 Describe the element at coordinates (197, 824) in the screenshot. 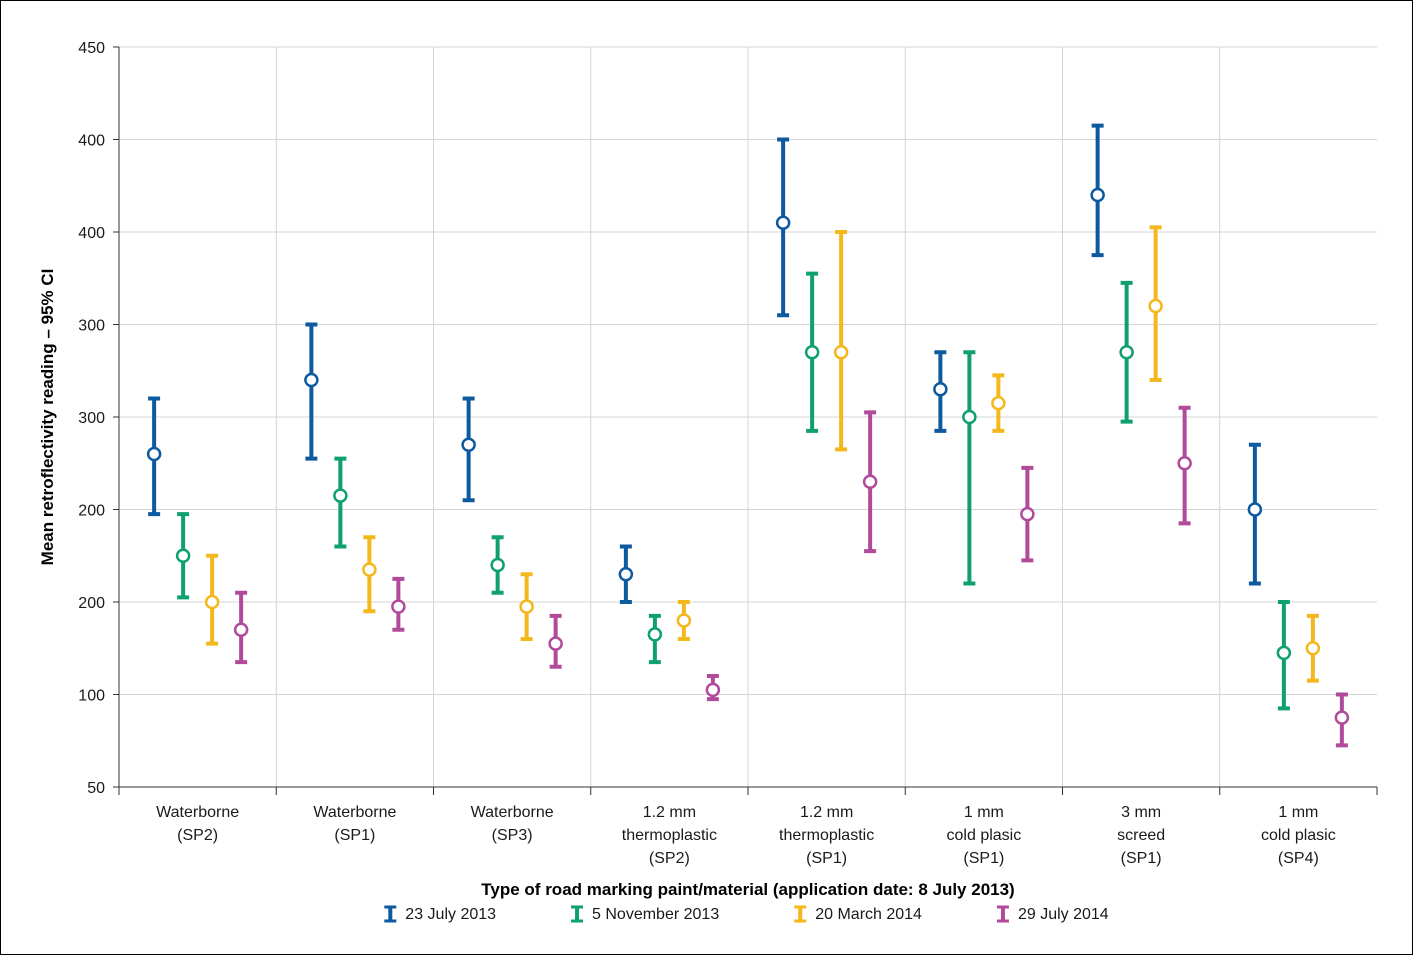

I see `x-category-label: Waterborne (SP2)` at that location.